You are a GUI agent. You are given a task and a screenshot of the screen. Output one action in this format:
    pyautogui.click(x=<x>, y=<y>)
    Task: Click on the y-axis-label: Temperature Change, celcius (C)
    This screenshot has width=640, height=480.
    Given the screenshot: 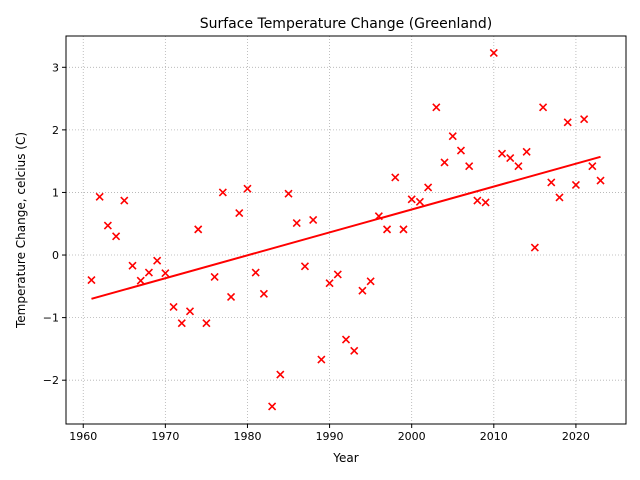 What is the action you would take?
    pyautogui.click(x=21, y=230)
    